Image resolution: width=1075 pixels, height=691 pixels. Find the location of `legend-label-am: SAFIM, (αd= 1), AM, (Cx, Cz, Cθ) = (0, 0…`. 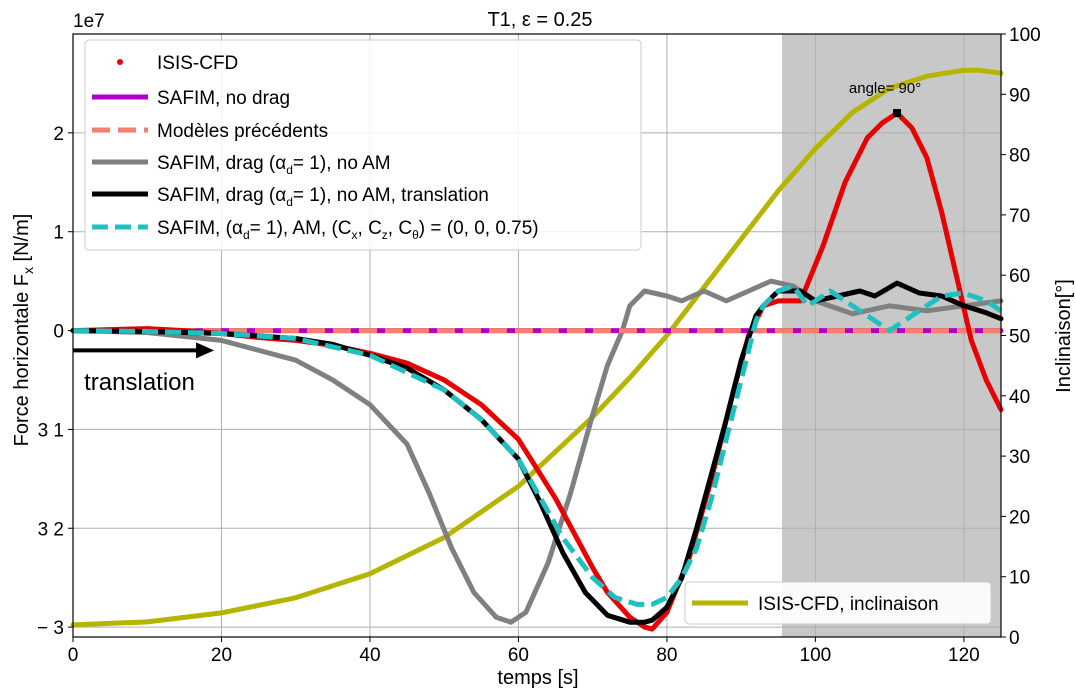

legend-label-am: SAFIM, (αd= 1), AM, (Cx, Cz, Cθ) = (0, 0… is located at coordinates (348, 230).